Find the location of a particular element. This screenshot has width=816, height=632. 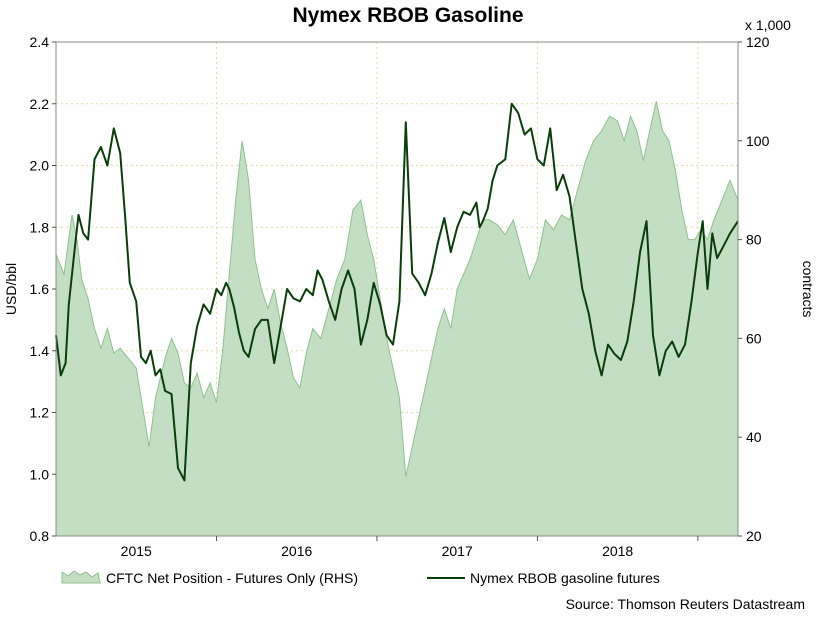

left-axis-ticks: 0.8 1.0 1.2 1.4 1.6 1.8 2.0 2.2 2.4 is located at coordinates (43, 289).